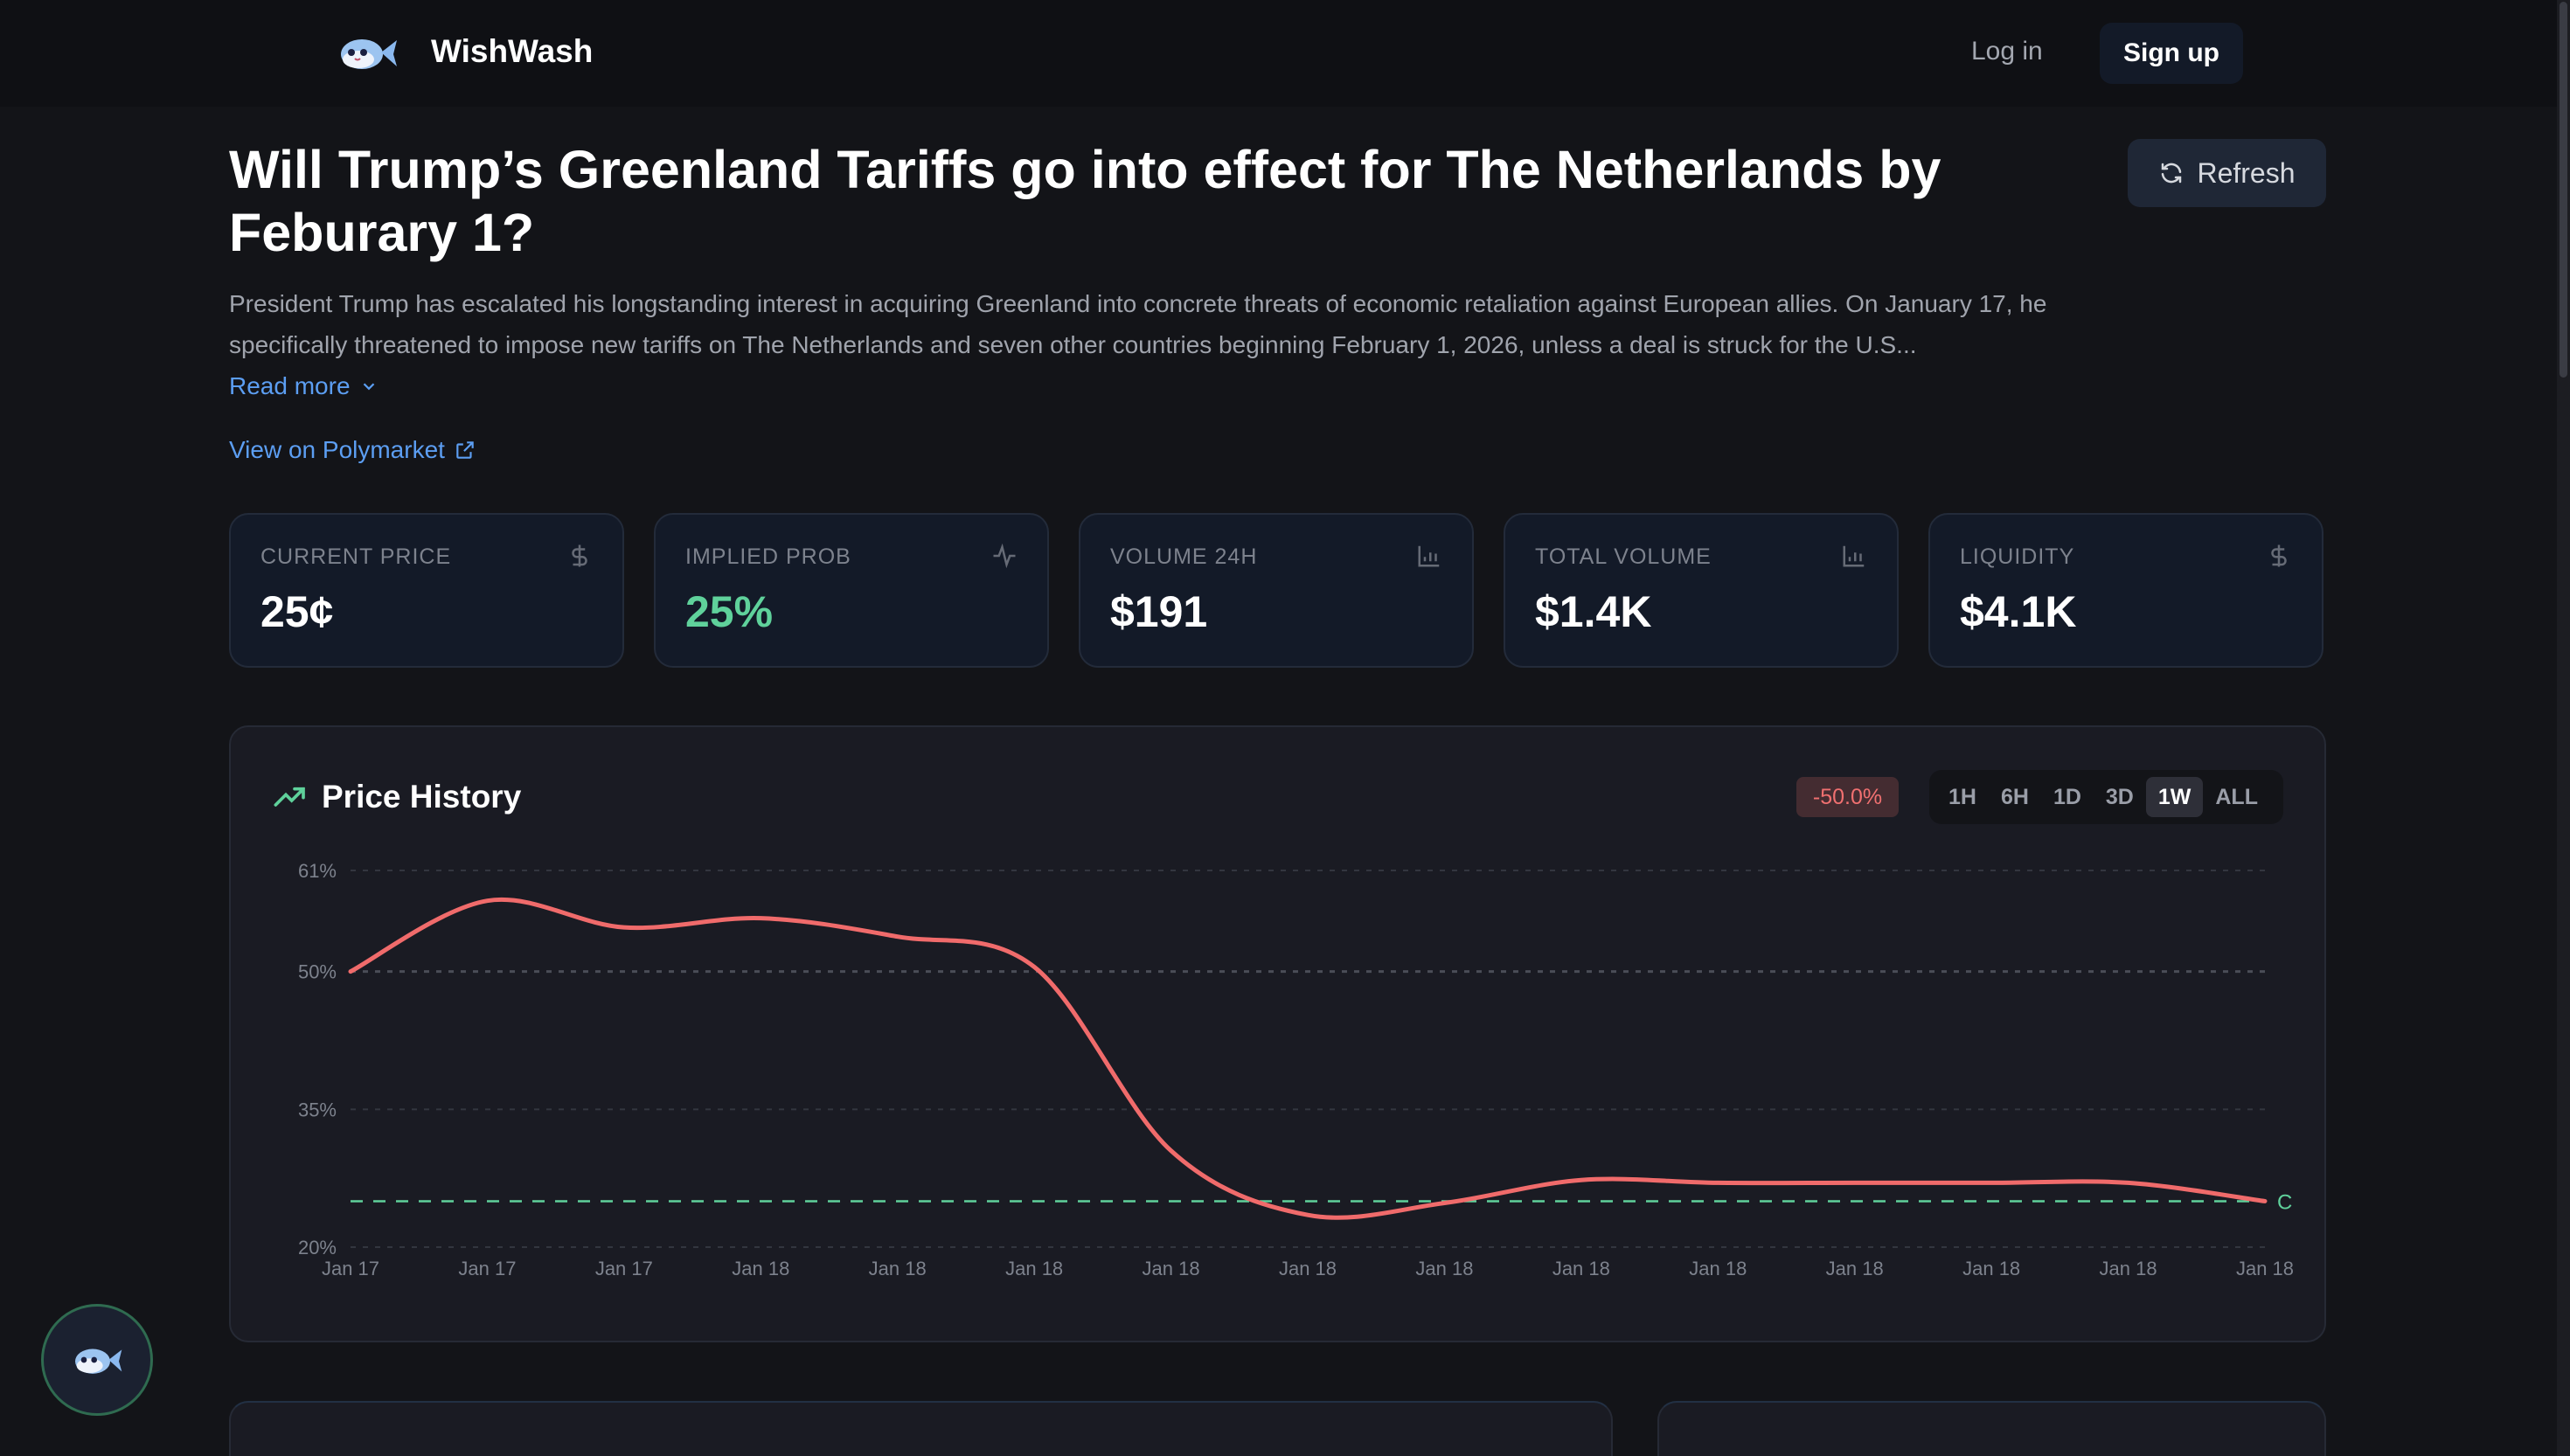 This screenshot has height=1456, width=2570. Describe the element at coordinates (290, 385) in the screenshot. I see `read-more-label: Read more` at that location.